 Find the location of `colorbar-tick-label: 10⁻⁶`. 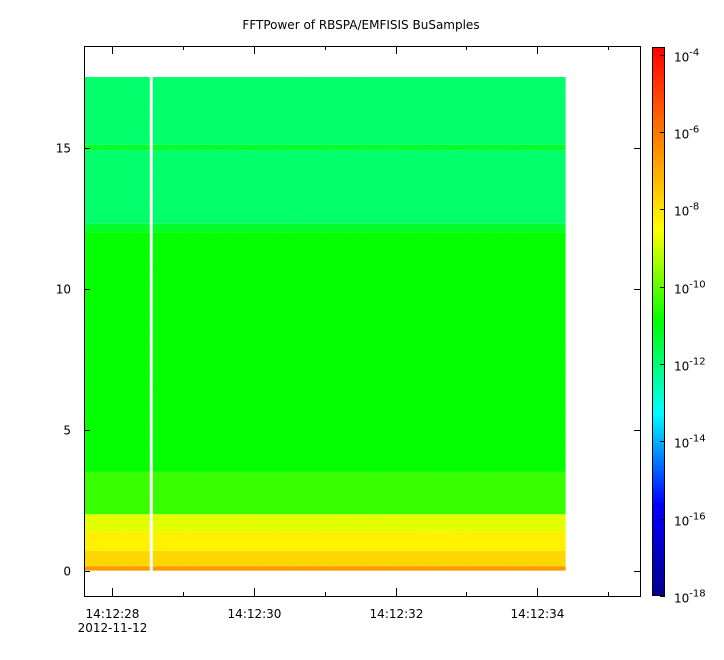

colorbar-tick-label: 10⁻⁶ is located at coordinates (686, 133).